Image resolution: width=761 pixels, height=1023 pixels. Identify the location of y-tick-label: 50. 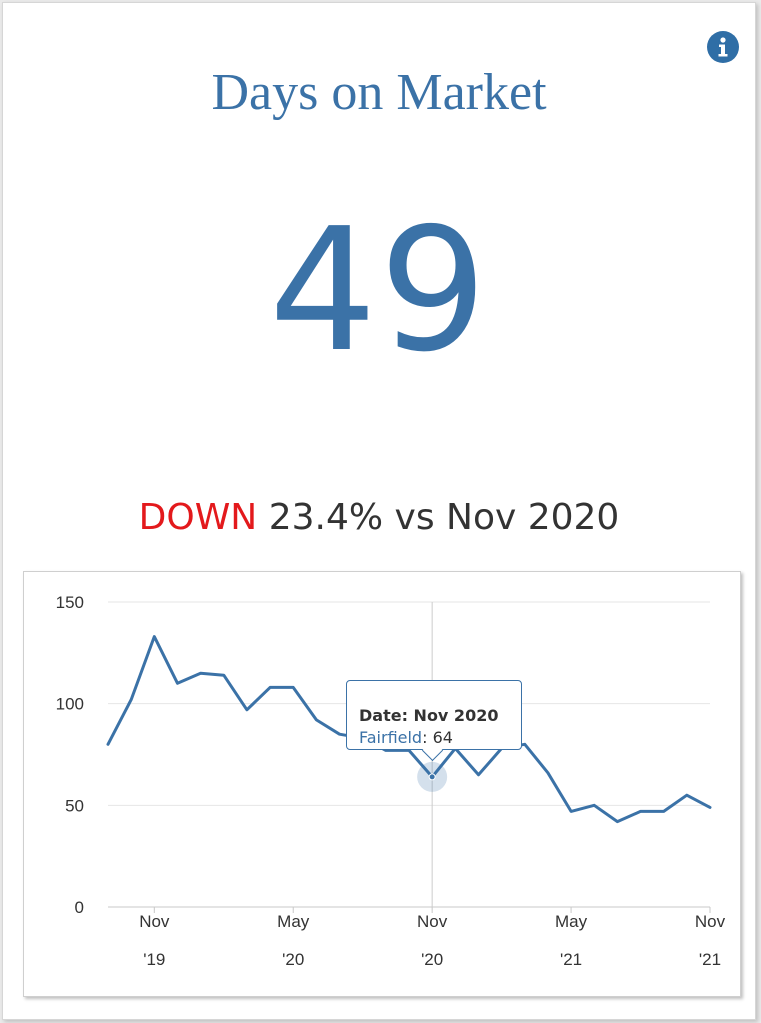
(74, 805).